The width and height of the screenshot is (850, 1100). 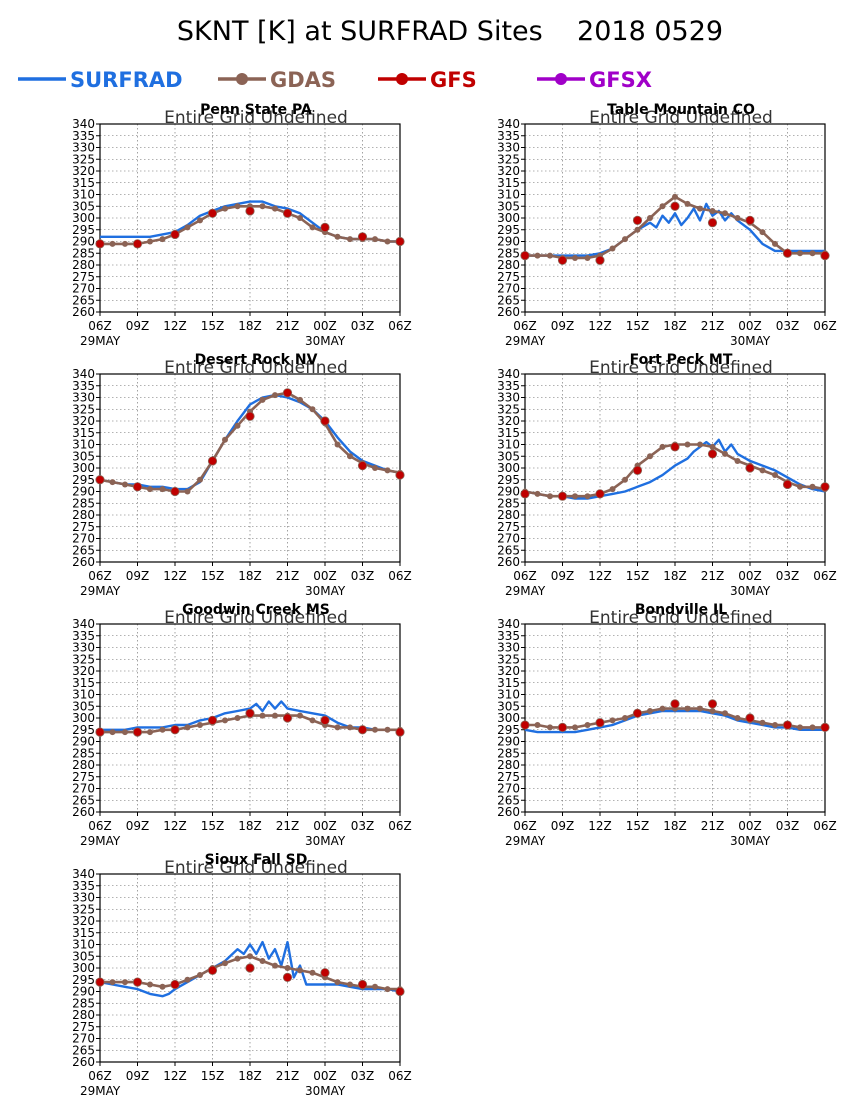 What do you see at coordinates (508, 777) in the screenshot?
I see `y-tick-label: 275` at bounding box center [508, 777].